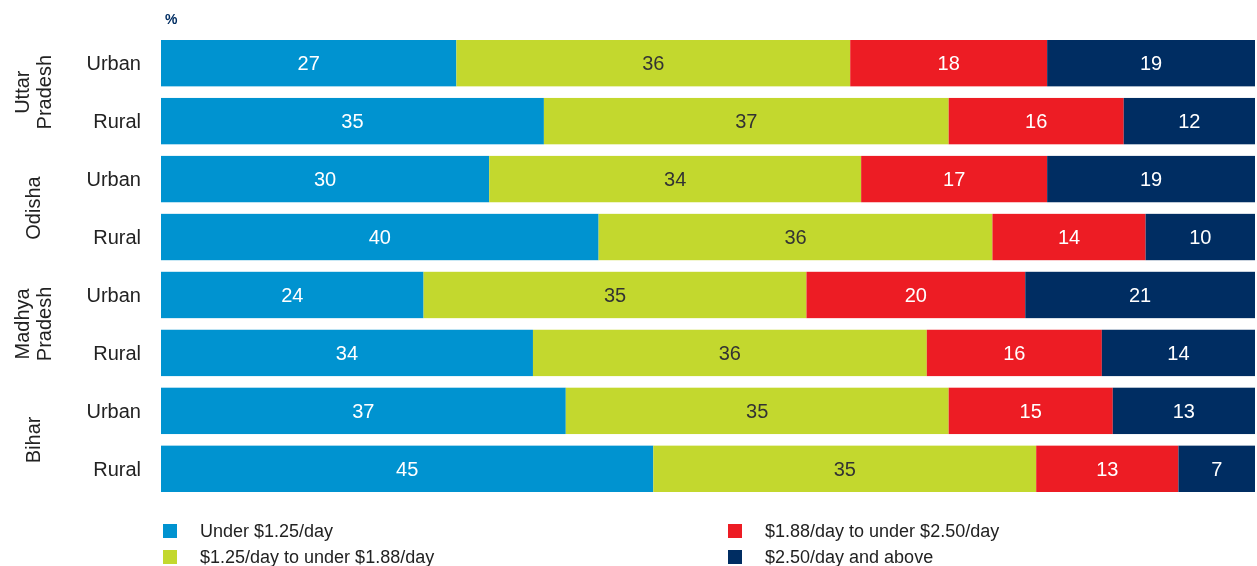 The height and width of the screenshot is (566, 1257). I want to click on text: Uttar Pradesh, so click(33, 92).